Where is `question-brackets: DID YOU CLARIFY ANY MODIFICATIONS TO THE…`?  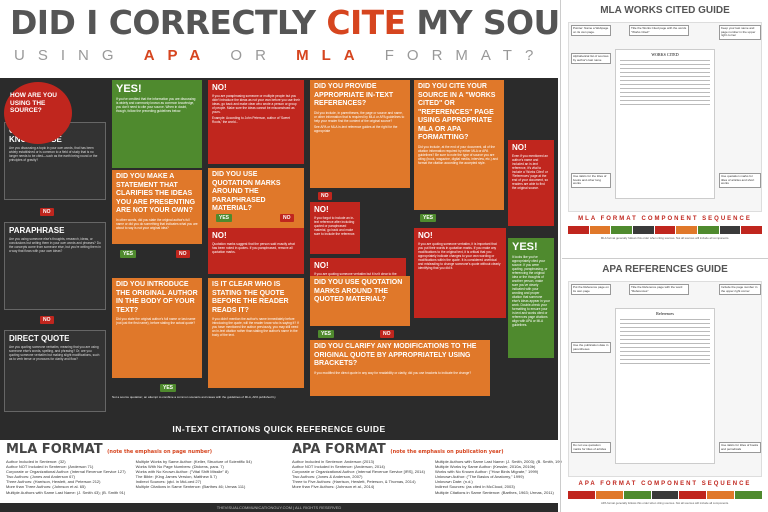 question-brackets: DID YOU CLARIFY ANY MODIFICATIONS TO THE… is located at coordinates (400, 368).